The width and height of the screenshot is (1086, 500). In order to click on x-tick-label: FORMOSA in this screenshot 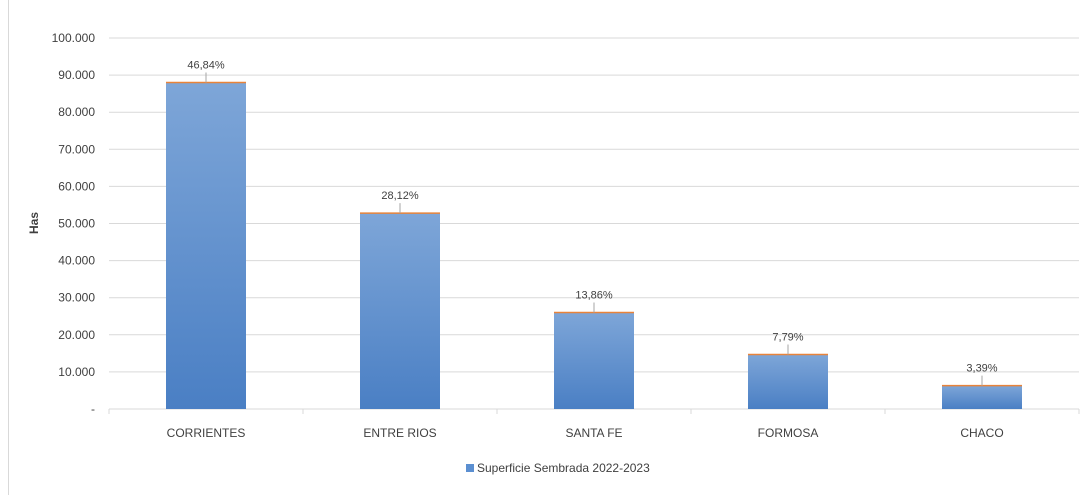, I will do `click(788, 433)`.